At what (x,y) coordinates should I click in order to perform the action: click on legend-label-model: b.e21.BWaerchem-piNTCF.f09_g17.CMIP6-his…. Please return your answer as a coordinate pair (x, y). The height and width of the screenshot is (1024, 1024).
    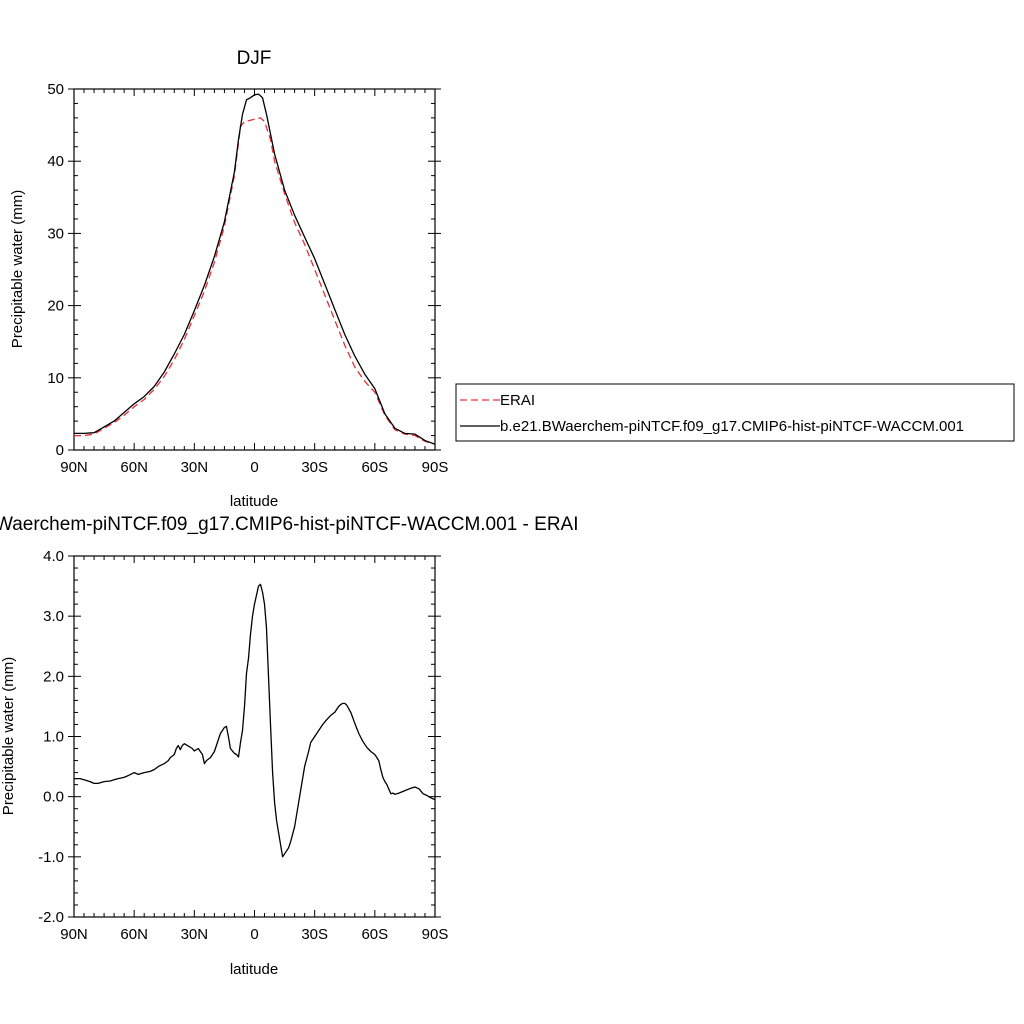
    Looking at the image, I should click on (732, 426).